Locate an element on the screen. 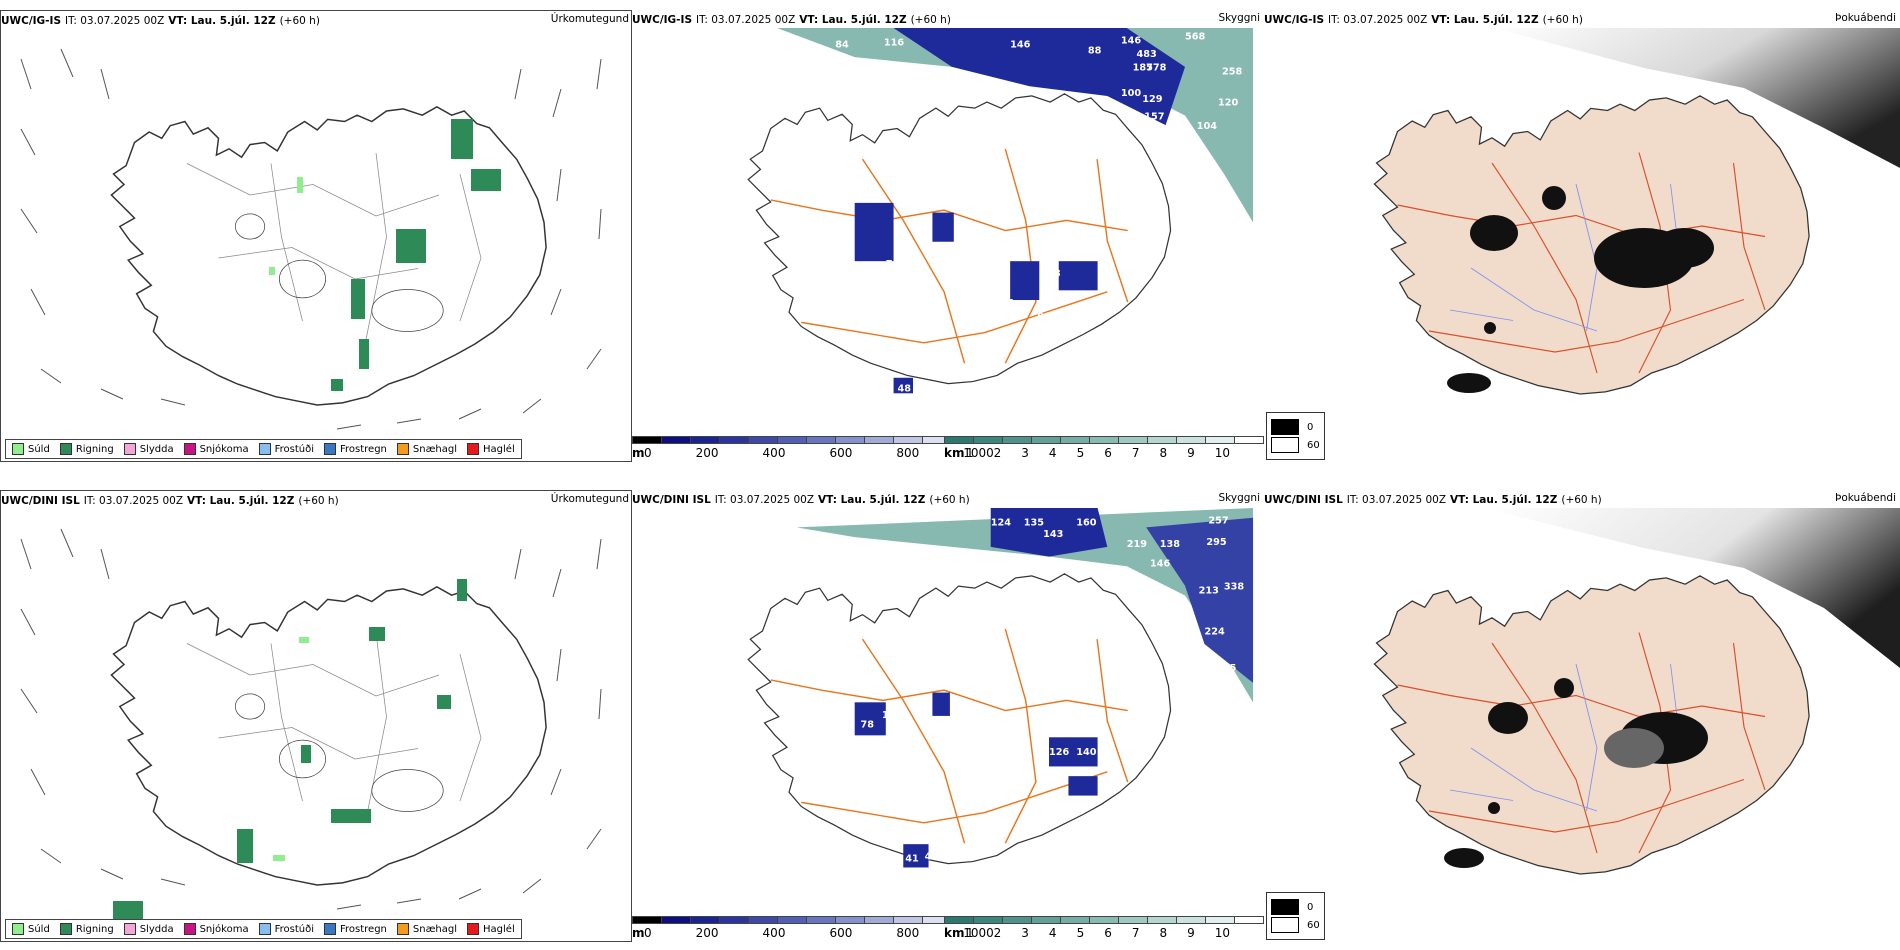  model-name: UWC/DINI ISL is located at coordinates (1303, 500).